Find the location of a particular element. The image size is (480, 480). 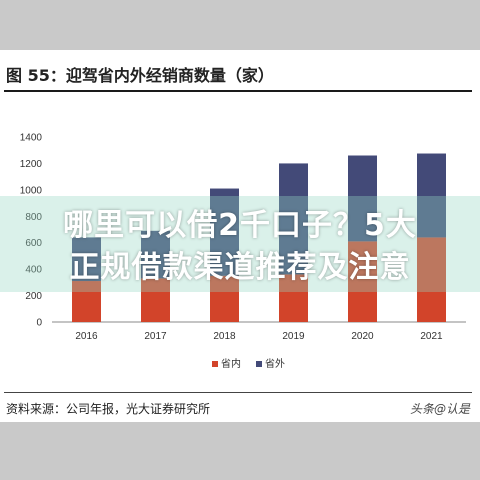

bar-foreign-2018 is located at coordinates (224, 232).